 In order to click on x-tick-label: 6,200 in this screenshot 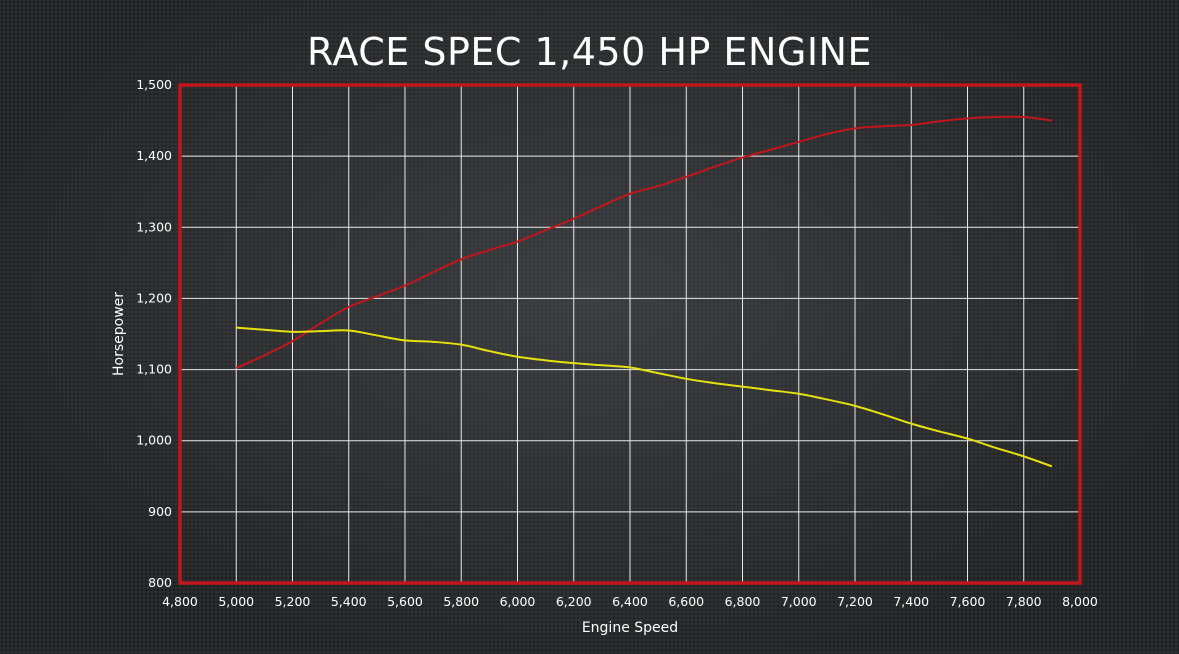, I will do `click(574, 601)`.